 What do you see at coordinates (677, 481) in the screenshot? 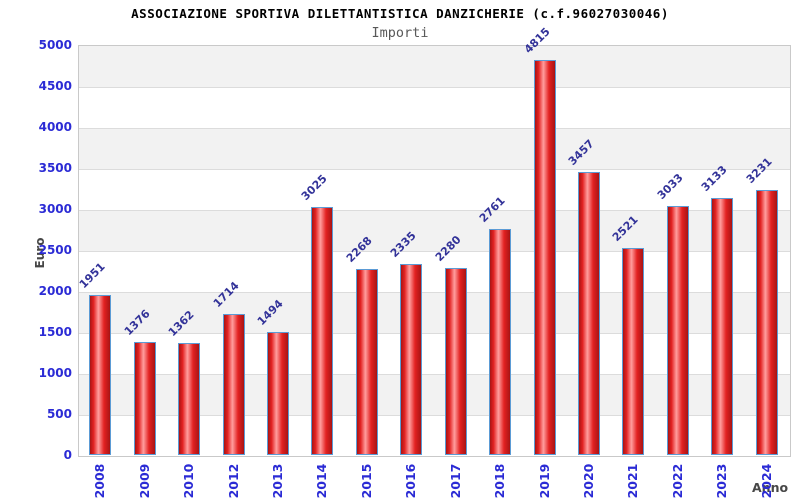
I see `x-tick-label: 2022` at bounding box center [677, 481].